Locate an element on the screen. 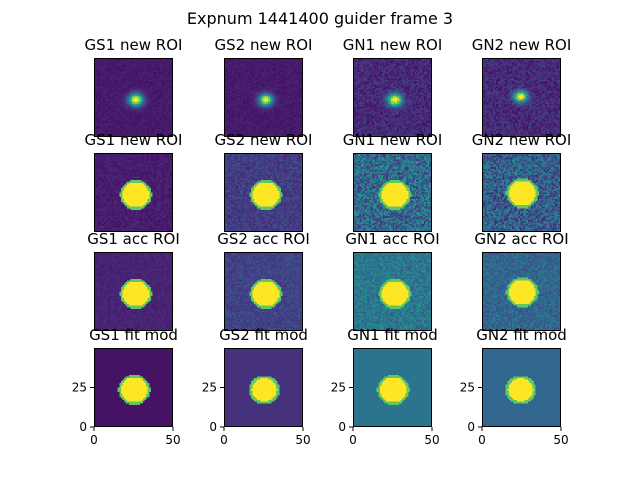 The image size is (640, 480). panel-title: GS2 acc ROI is located at coordinates (263, 239).